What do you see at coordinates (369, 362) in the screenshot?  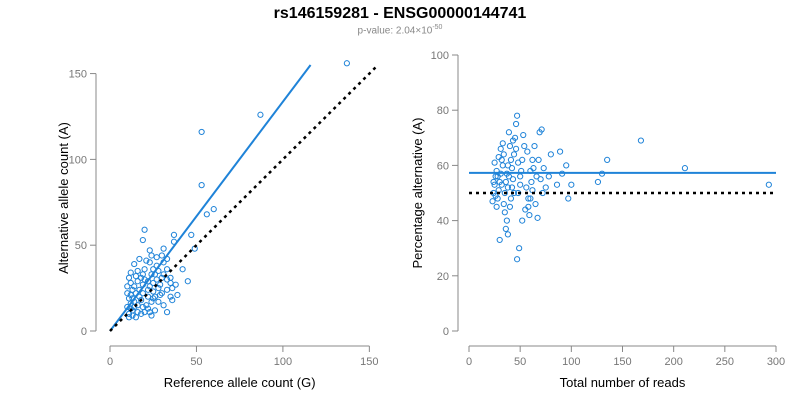 I see `x-tick-label: 150` at bounding box center [369, 362].